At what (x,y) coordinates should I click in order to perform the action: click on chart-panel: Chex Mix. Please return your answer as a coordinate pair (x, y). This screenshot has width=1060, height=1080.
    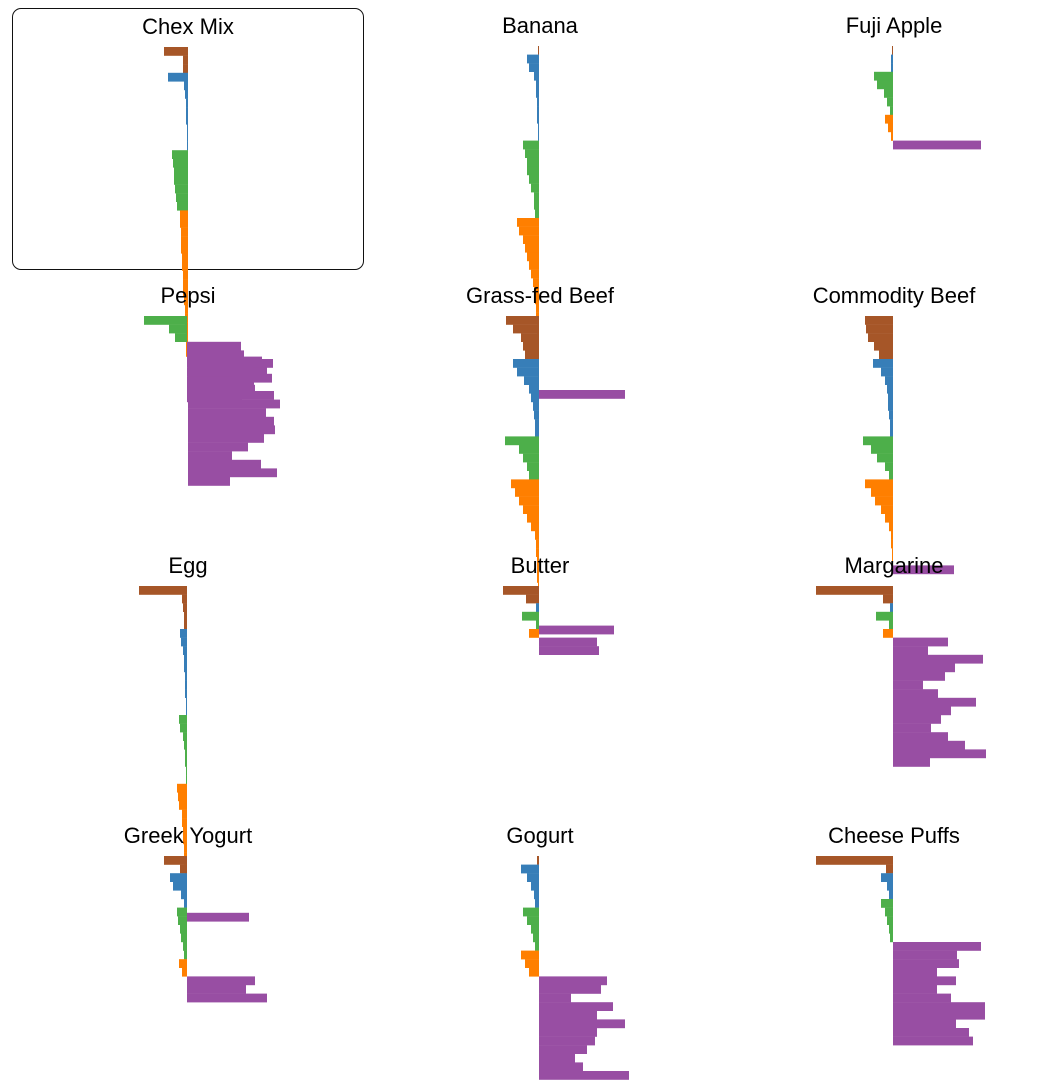
    Looking at the image, I should click on (188, 139).